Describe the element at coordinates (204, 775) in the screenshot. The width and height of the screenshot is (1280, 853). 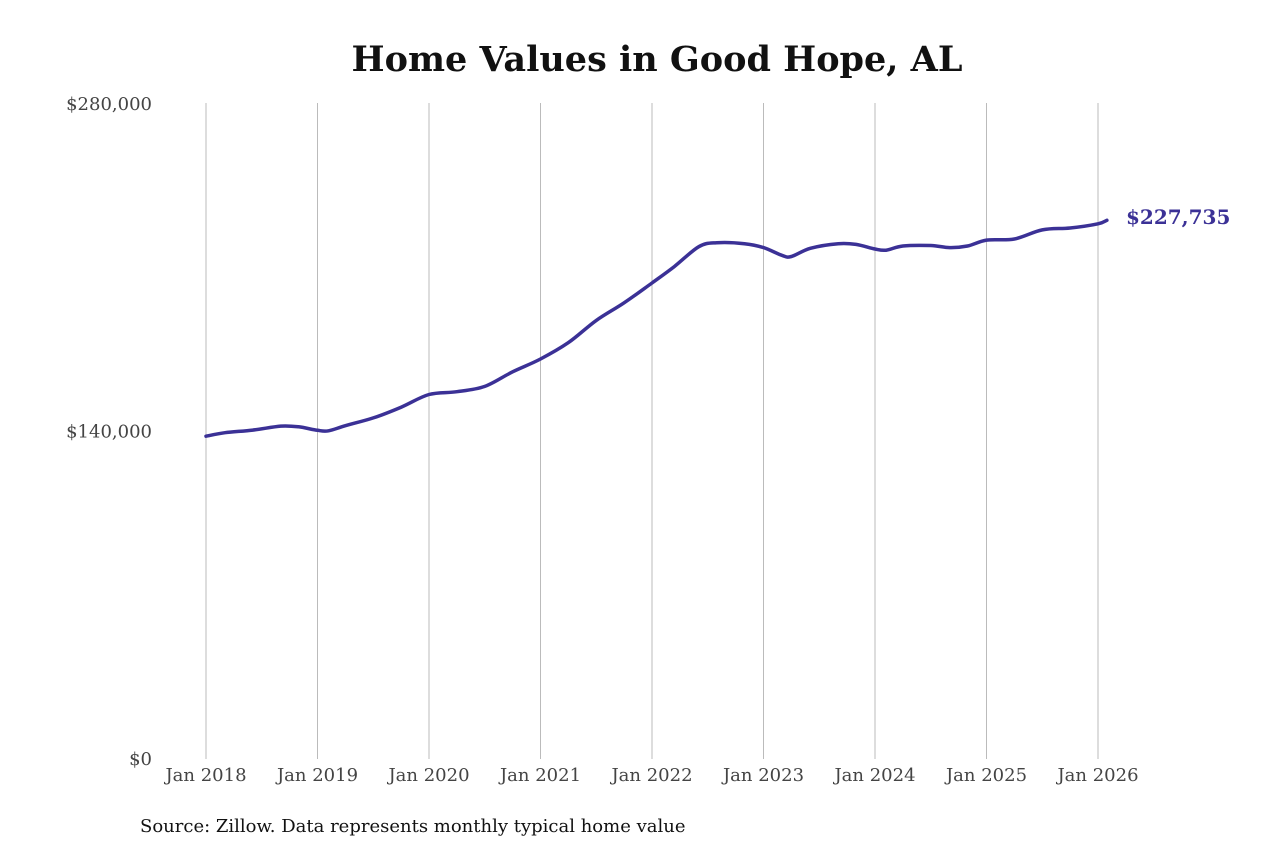
I see `x-tick-label: Jan 2018` at that location.